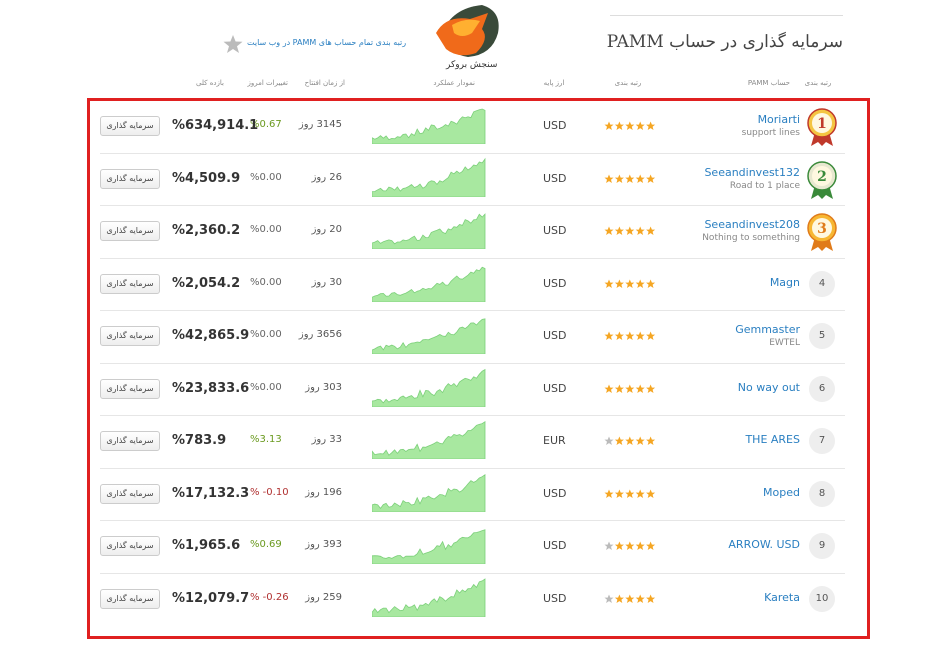  Describe the element at coordinates (768, 83) in the screenshot. I see `column-header: حساب PAMM` at that location.